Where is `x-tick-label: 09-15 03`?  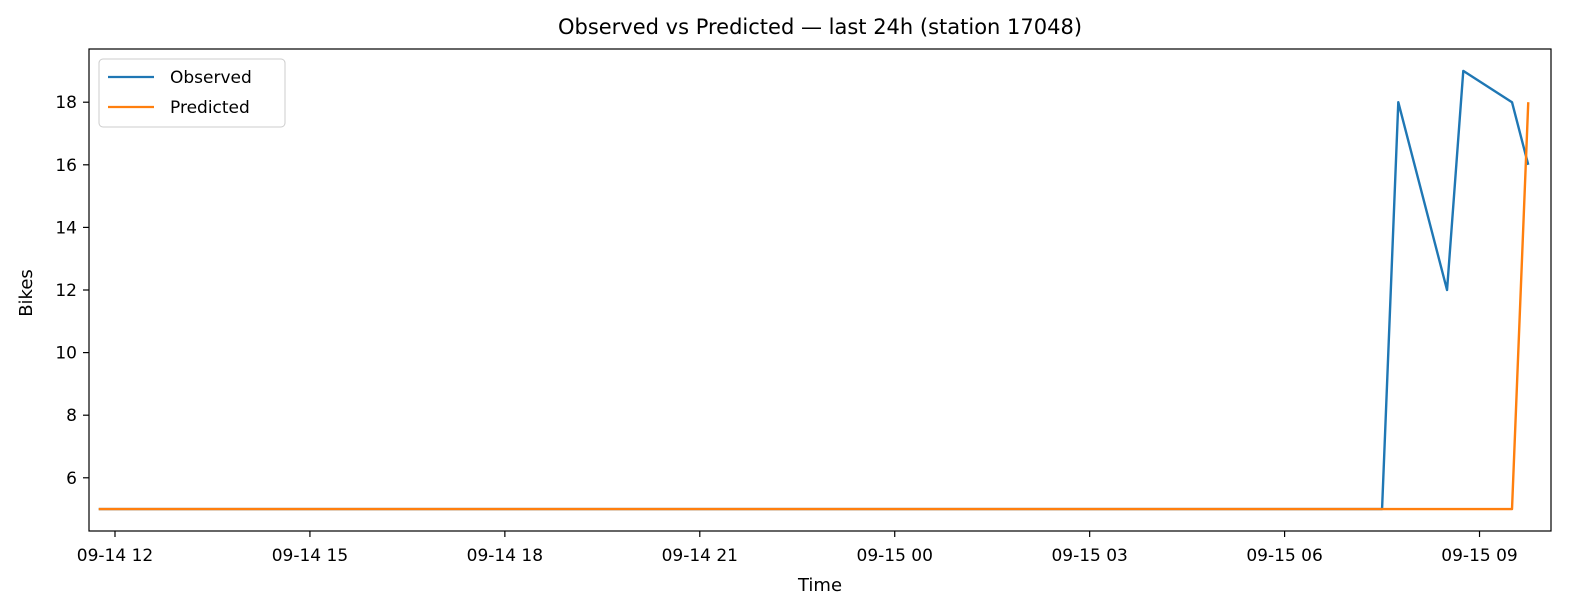
x-tick-label: 09-15 03 is located at coordinates (1089, 556).